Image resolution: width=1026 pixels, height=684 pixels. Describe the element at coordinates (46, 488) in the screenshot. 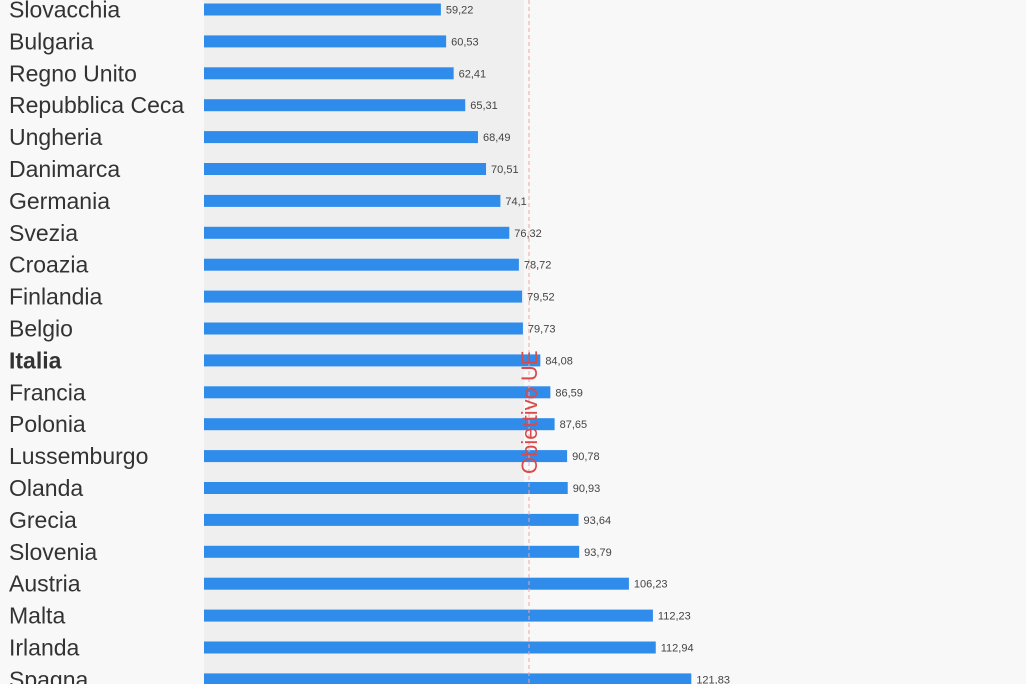

I see `category-label: Olanda` at that location.